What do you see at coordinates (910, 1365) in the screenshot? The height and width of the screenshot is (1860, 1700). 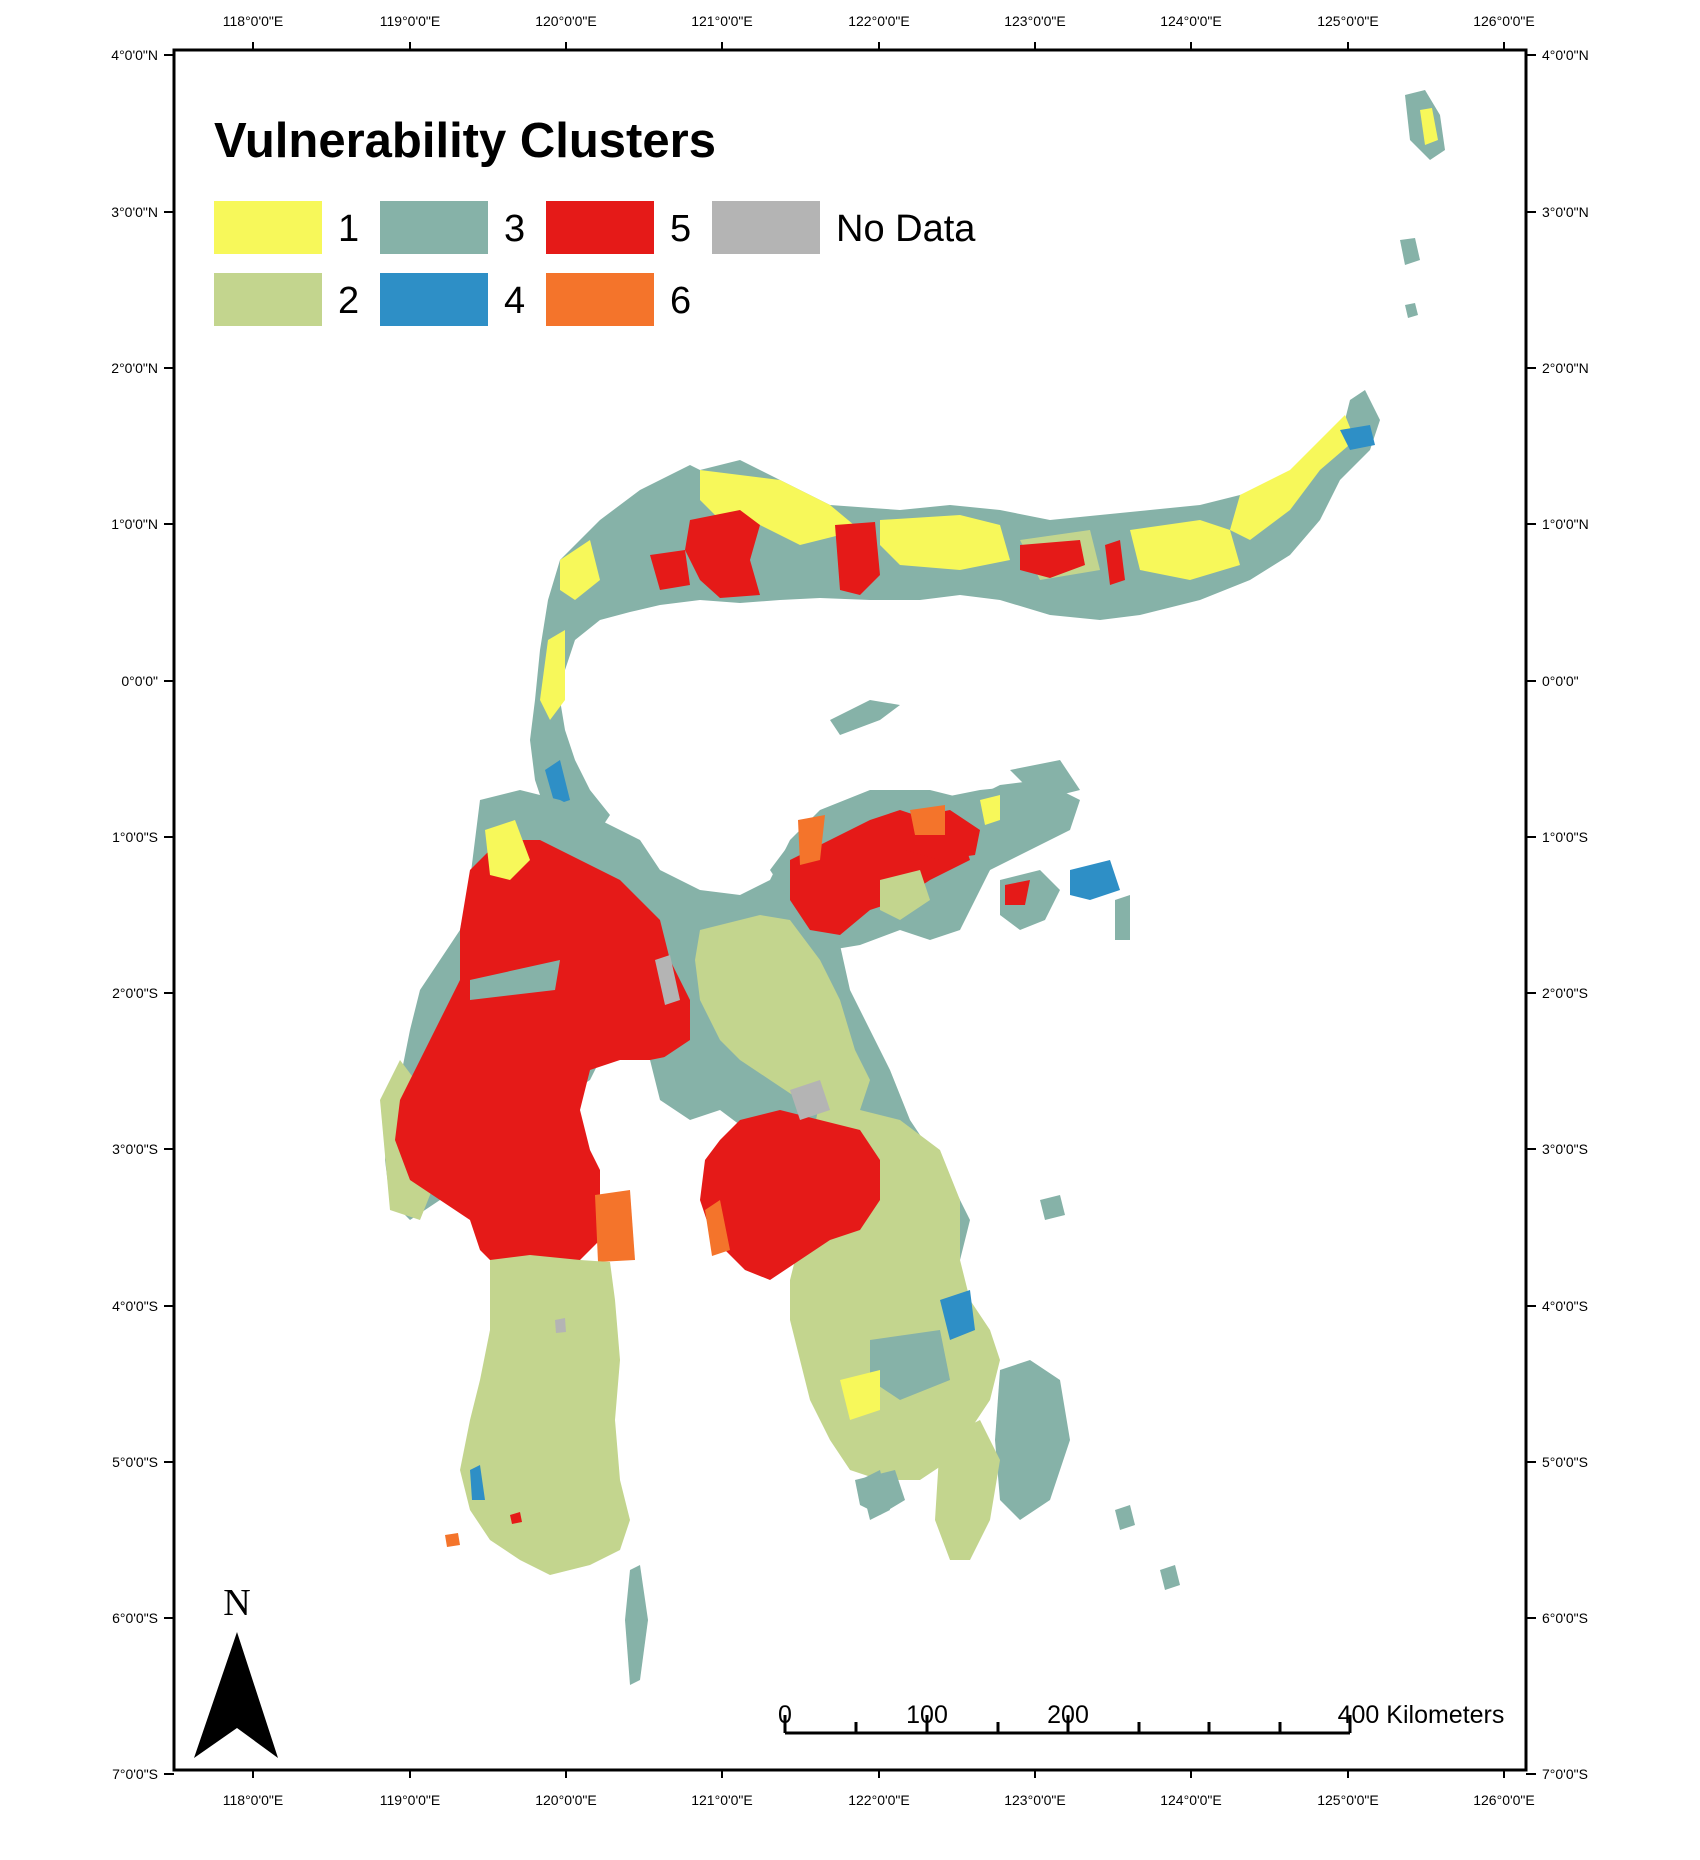 I see `southeast-teal` at bounding box center [910, 1365].